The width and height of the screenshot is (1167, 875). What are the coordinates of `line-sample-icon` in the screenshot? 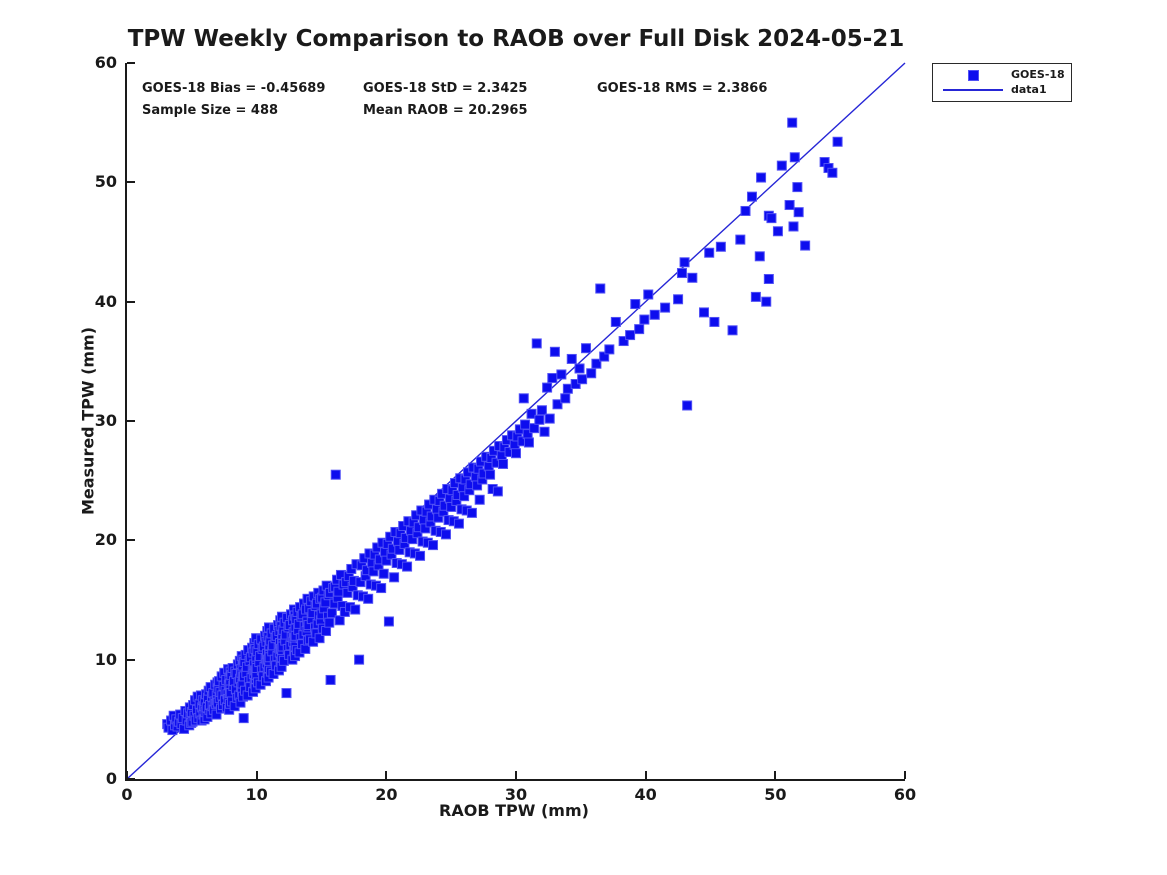 It's located at (973, 89).